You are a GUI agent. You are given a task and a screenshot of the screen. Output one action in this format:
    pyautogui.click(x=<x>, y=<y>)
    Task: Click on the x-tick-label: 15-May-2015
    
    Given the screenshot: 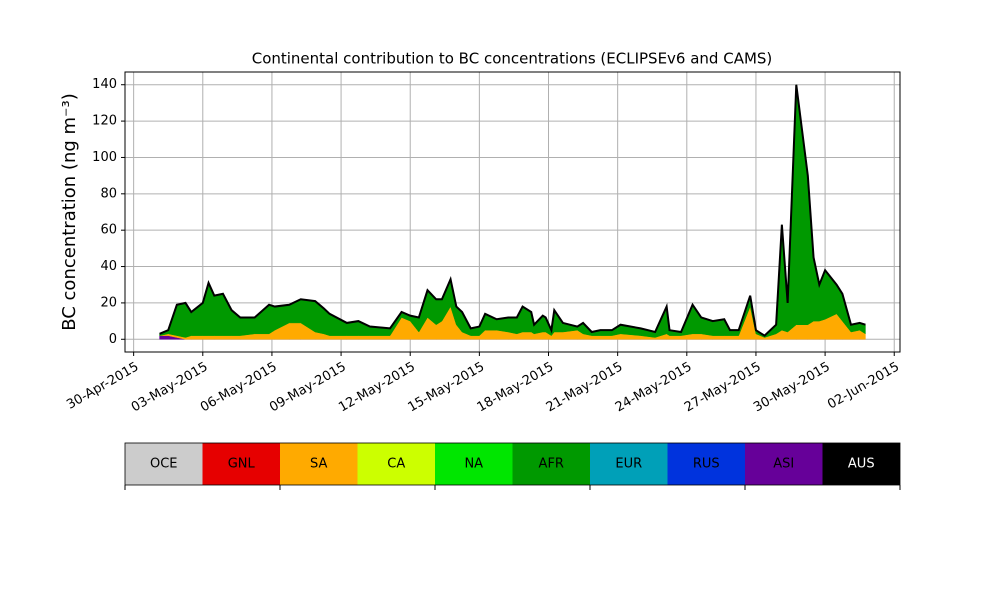 What is the action you would take?
    pyautogui.click(x=446, y=388)
    